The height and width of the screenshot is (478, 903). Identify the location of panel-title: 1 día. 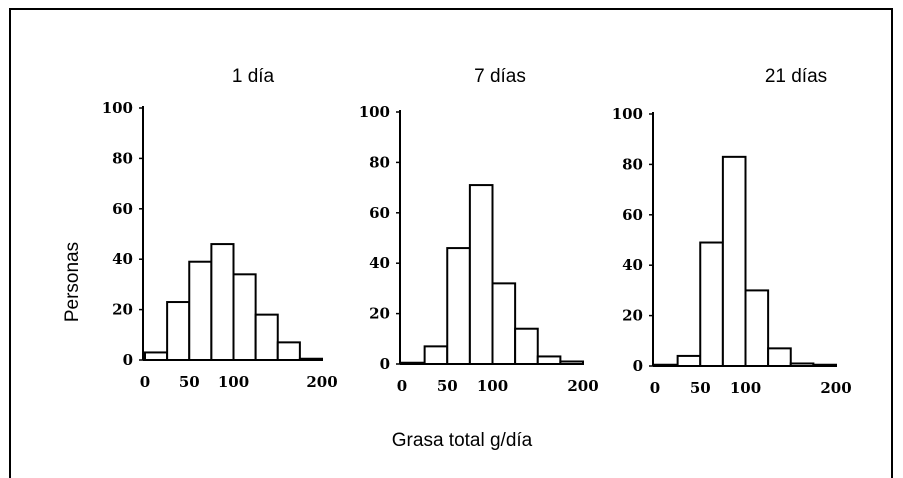
(253, 76).